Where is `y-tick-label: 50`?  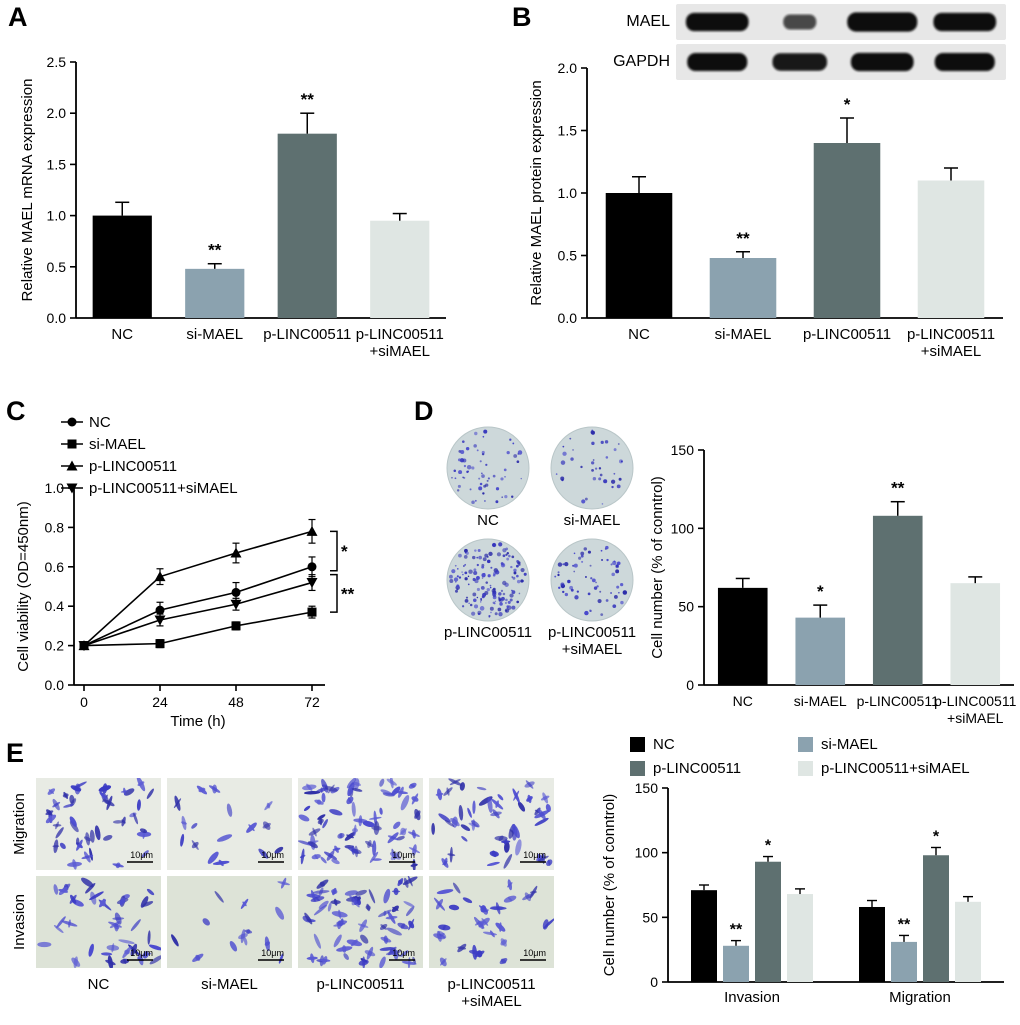 y-tick-label: 50 is located at coordinates (686, 607).